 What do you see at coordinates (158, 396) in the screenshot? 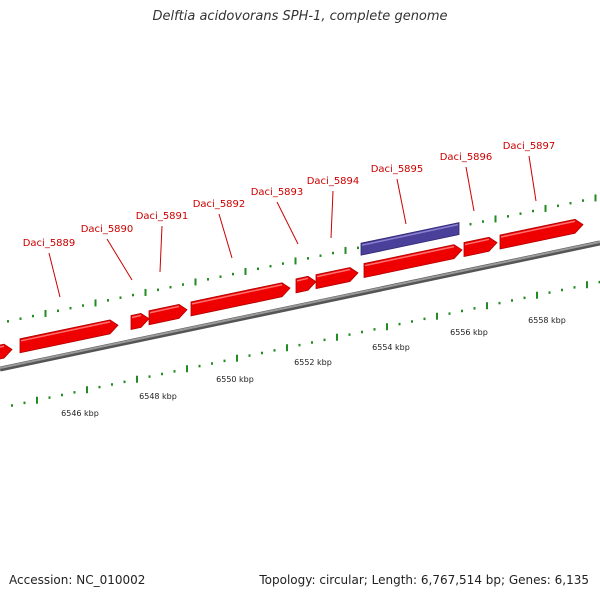
I see `kbp-label: 6548 kbp` at bounding box center [158, 396].